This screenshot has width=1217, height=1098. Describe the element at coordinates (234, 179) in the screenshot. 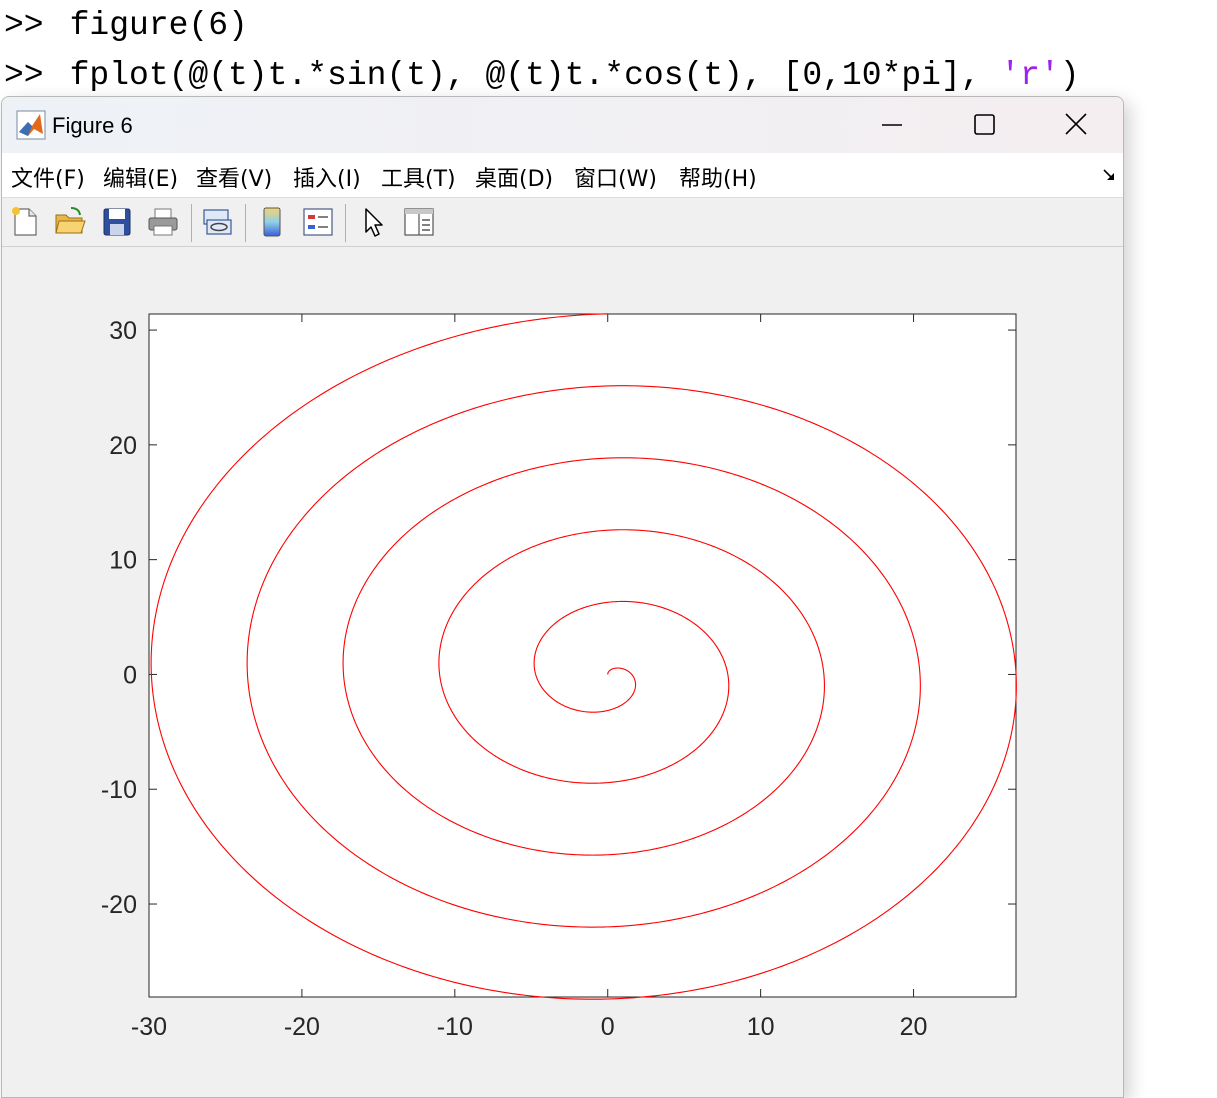

I see `menu-view: 查看(V)` at that location.